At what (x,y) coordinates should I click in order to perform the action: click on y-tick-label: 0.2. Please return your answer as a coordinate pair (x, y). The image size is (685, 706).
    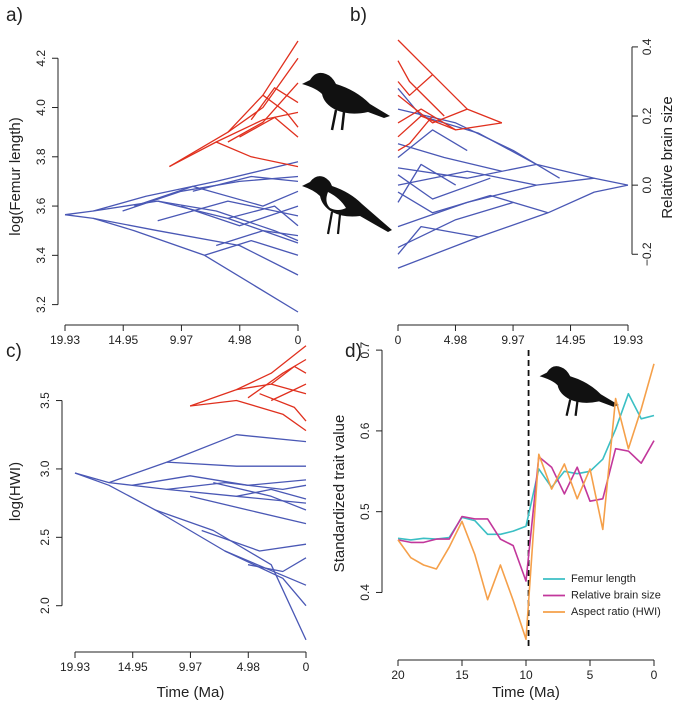
    Looking at the image, I should click on (647, 115).